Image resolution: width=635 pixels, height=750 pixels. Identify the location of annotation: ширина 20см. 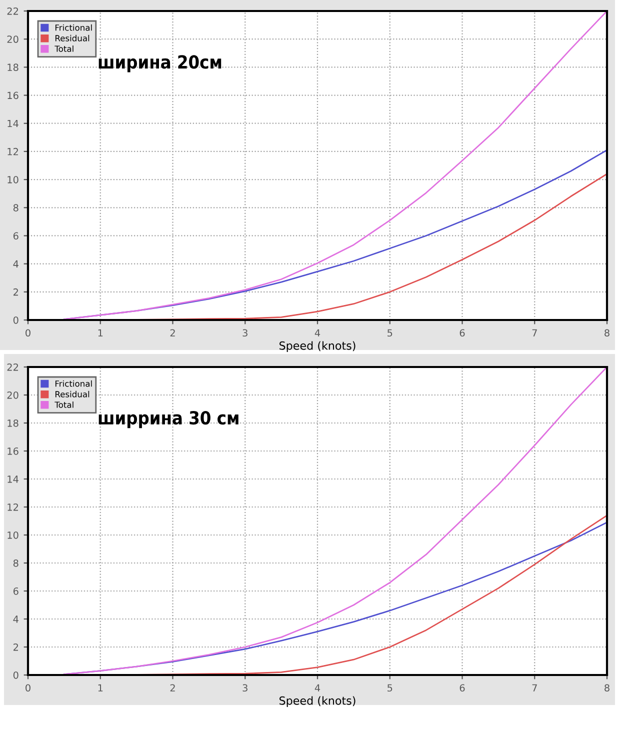
(160, 63).